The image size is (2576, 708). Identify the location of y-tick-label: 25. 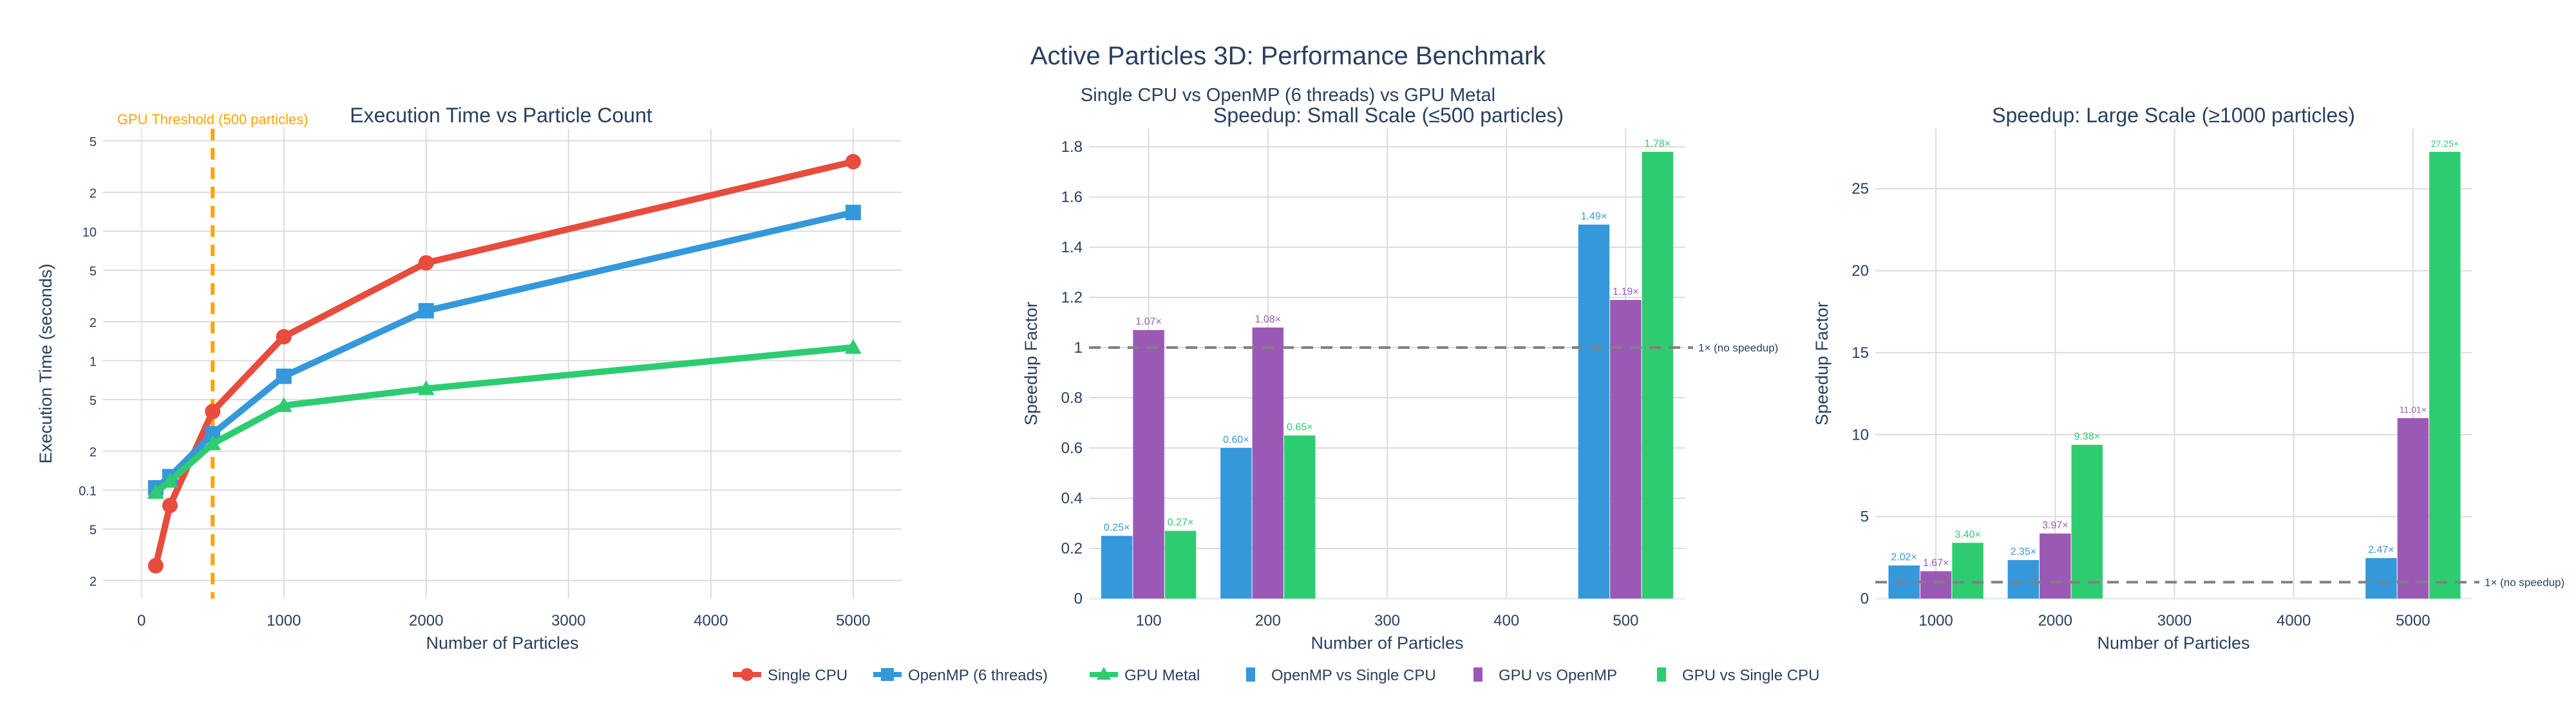
(1861, 189).